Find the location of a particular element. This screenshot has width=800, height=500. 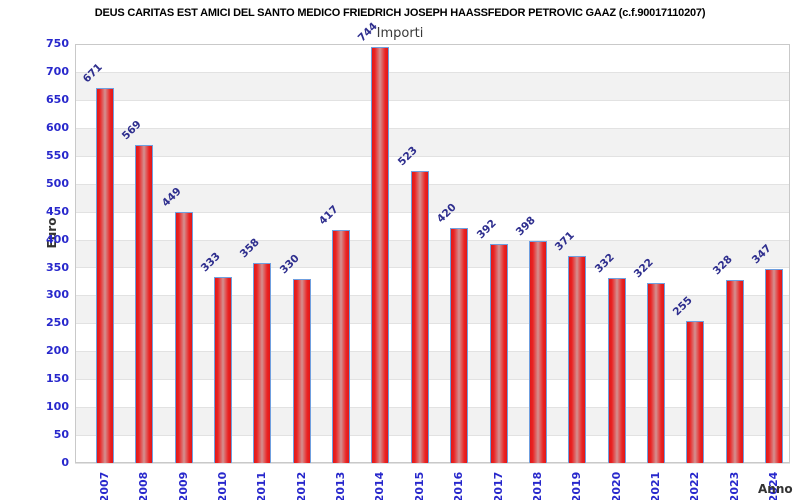

x-tick-label: 2007 is located at coordinates (104, 485).